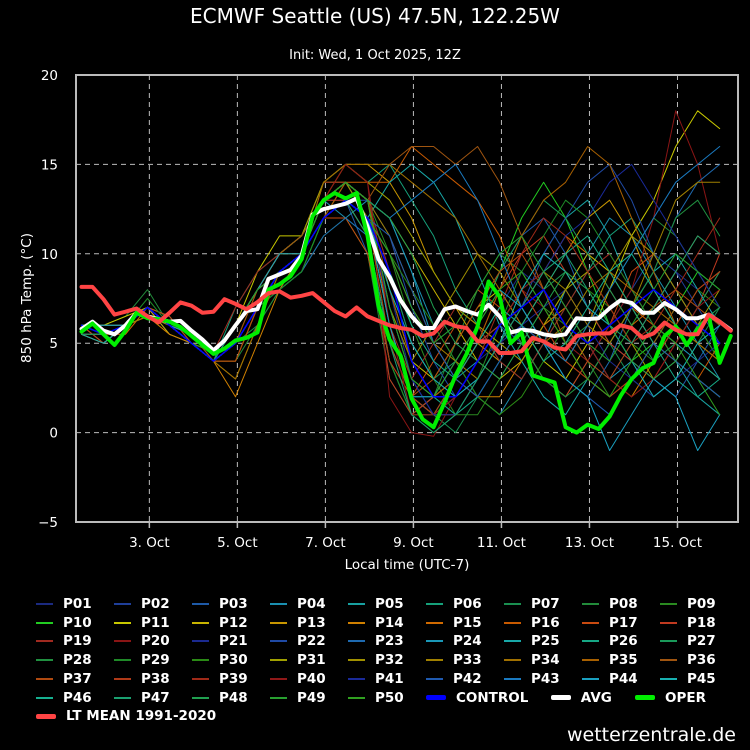  What do you see at coordinates (623, 604) in the screenshot?
I see `legend-label: P08` at bounding box center [623, 604].